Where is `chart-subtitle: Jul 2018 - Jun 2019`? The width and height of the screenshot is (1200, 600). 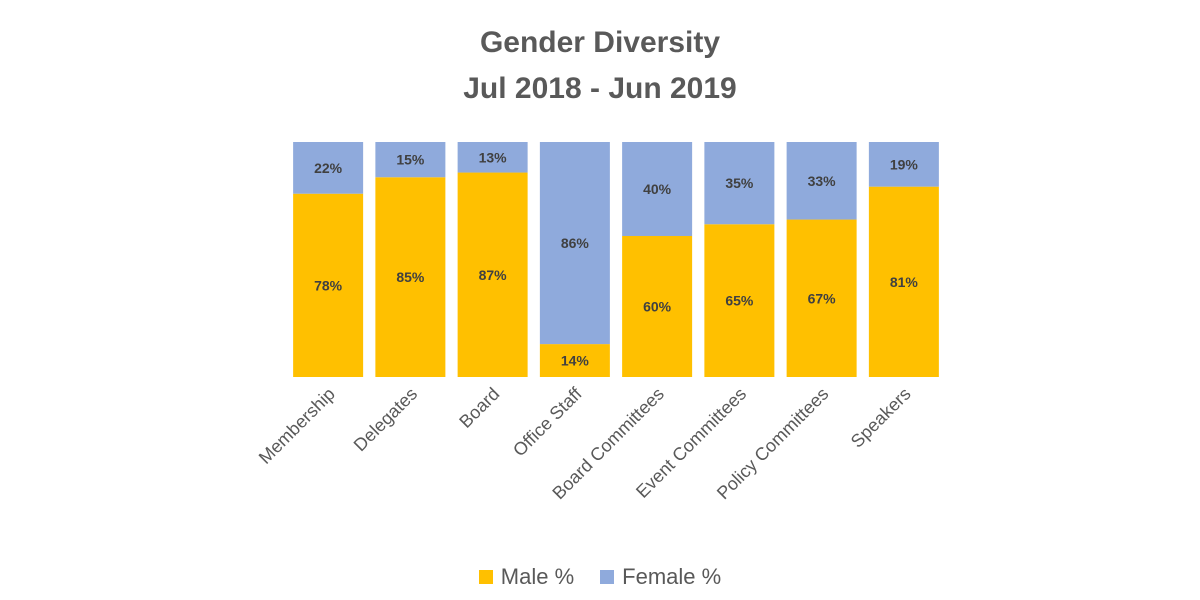
chart-subtitle: Jul 2018 - Jun 2019 is located at coordinates (600, 88).